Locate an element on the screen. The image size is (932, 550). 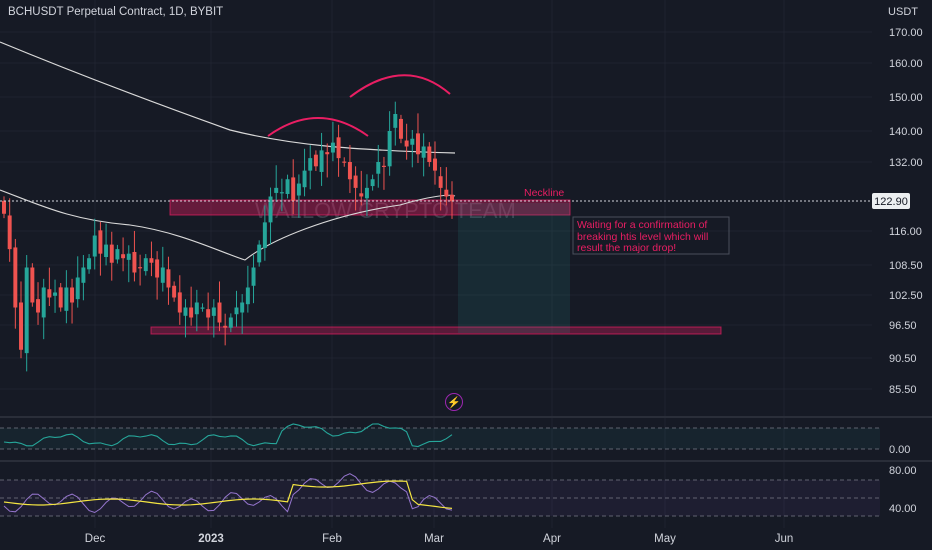
price-tick-label: 132.00 is located at coordinates (906, 163).